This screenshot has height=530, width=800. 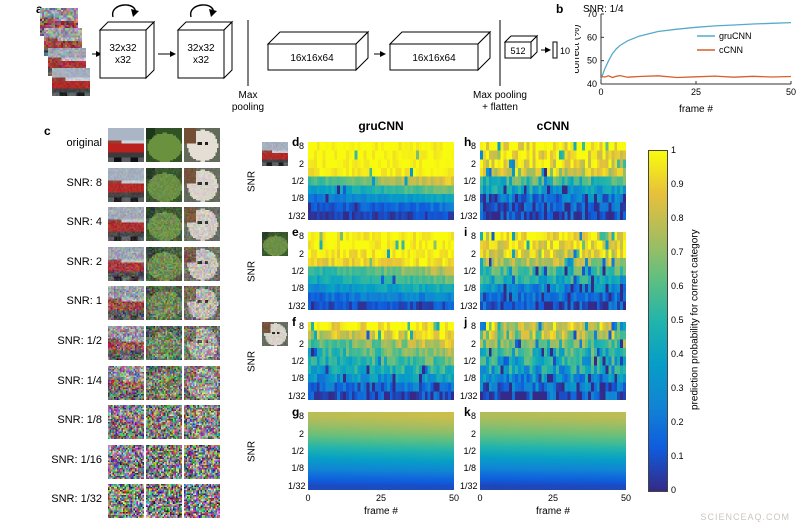 I want to click on y-tick-label: 60, so click(x=592, y=37).